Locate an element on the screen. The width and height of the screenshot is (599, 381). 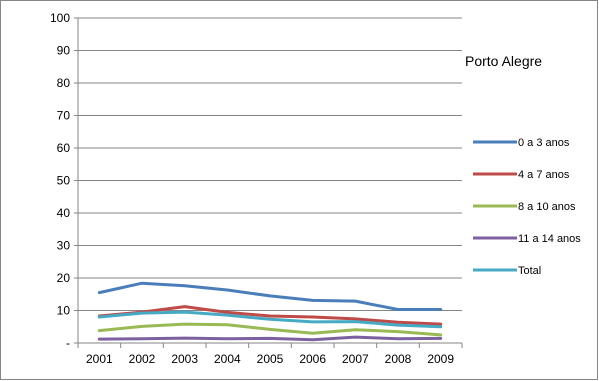
x-tick-label: 2005 is located at coordinates (270, 359).